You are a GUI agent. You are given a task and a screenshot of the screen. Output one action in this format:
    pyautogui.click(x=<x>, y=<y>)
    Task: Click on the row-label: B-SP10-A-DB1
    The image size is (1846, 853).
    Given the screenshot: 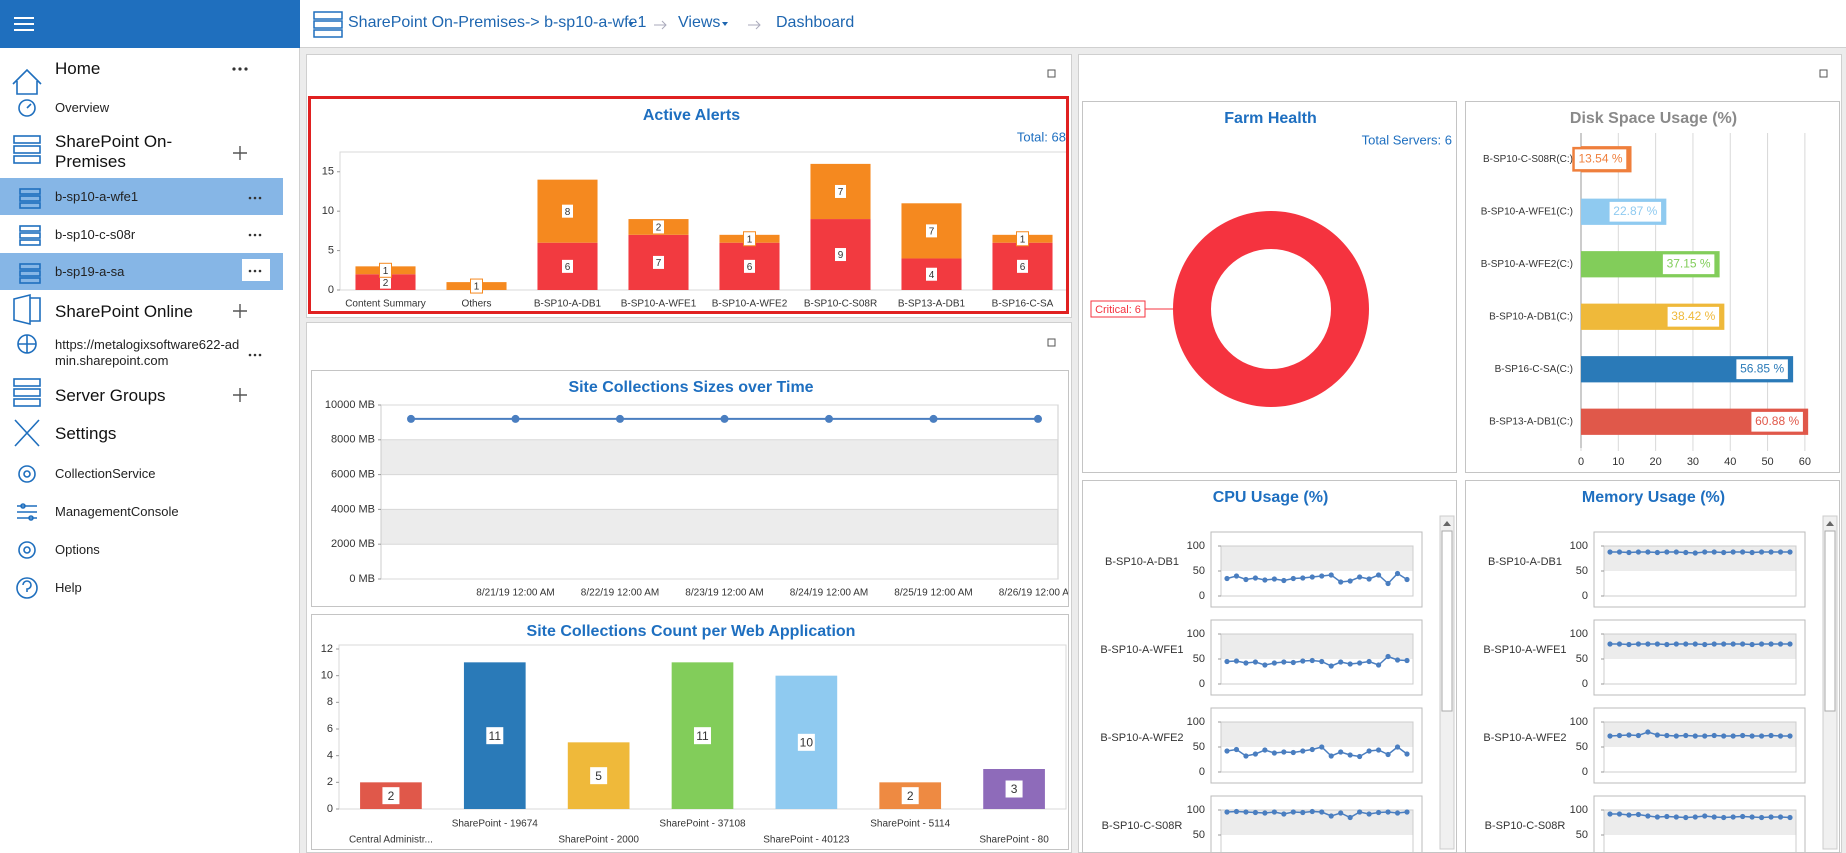 What is the action you would take?
    pyautogui.click(x=1142, y=562)
    